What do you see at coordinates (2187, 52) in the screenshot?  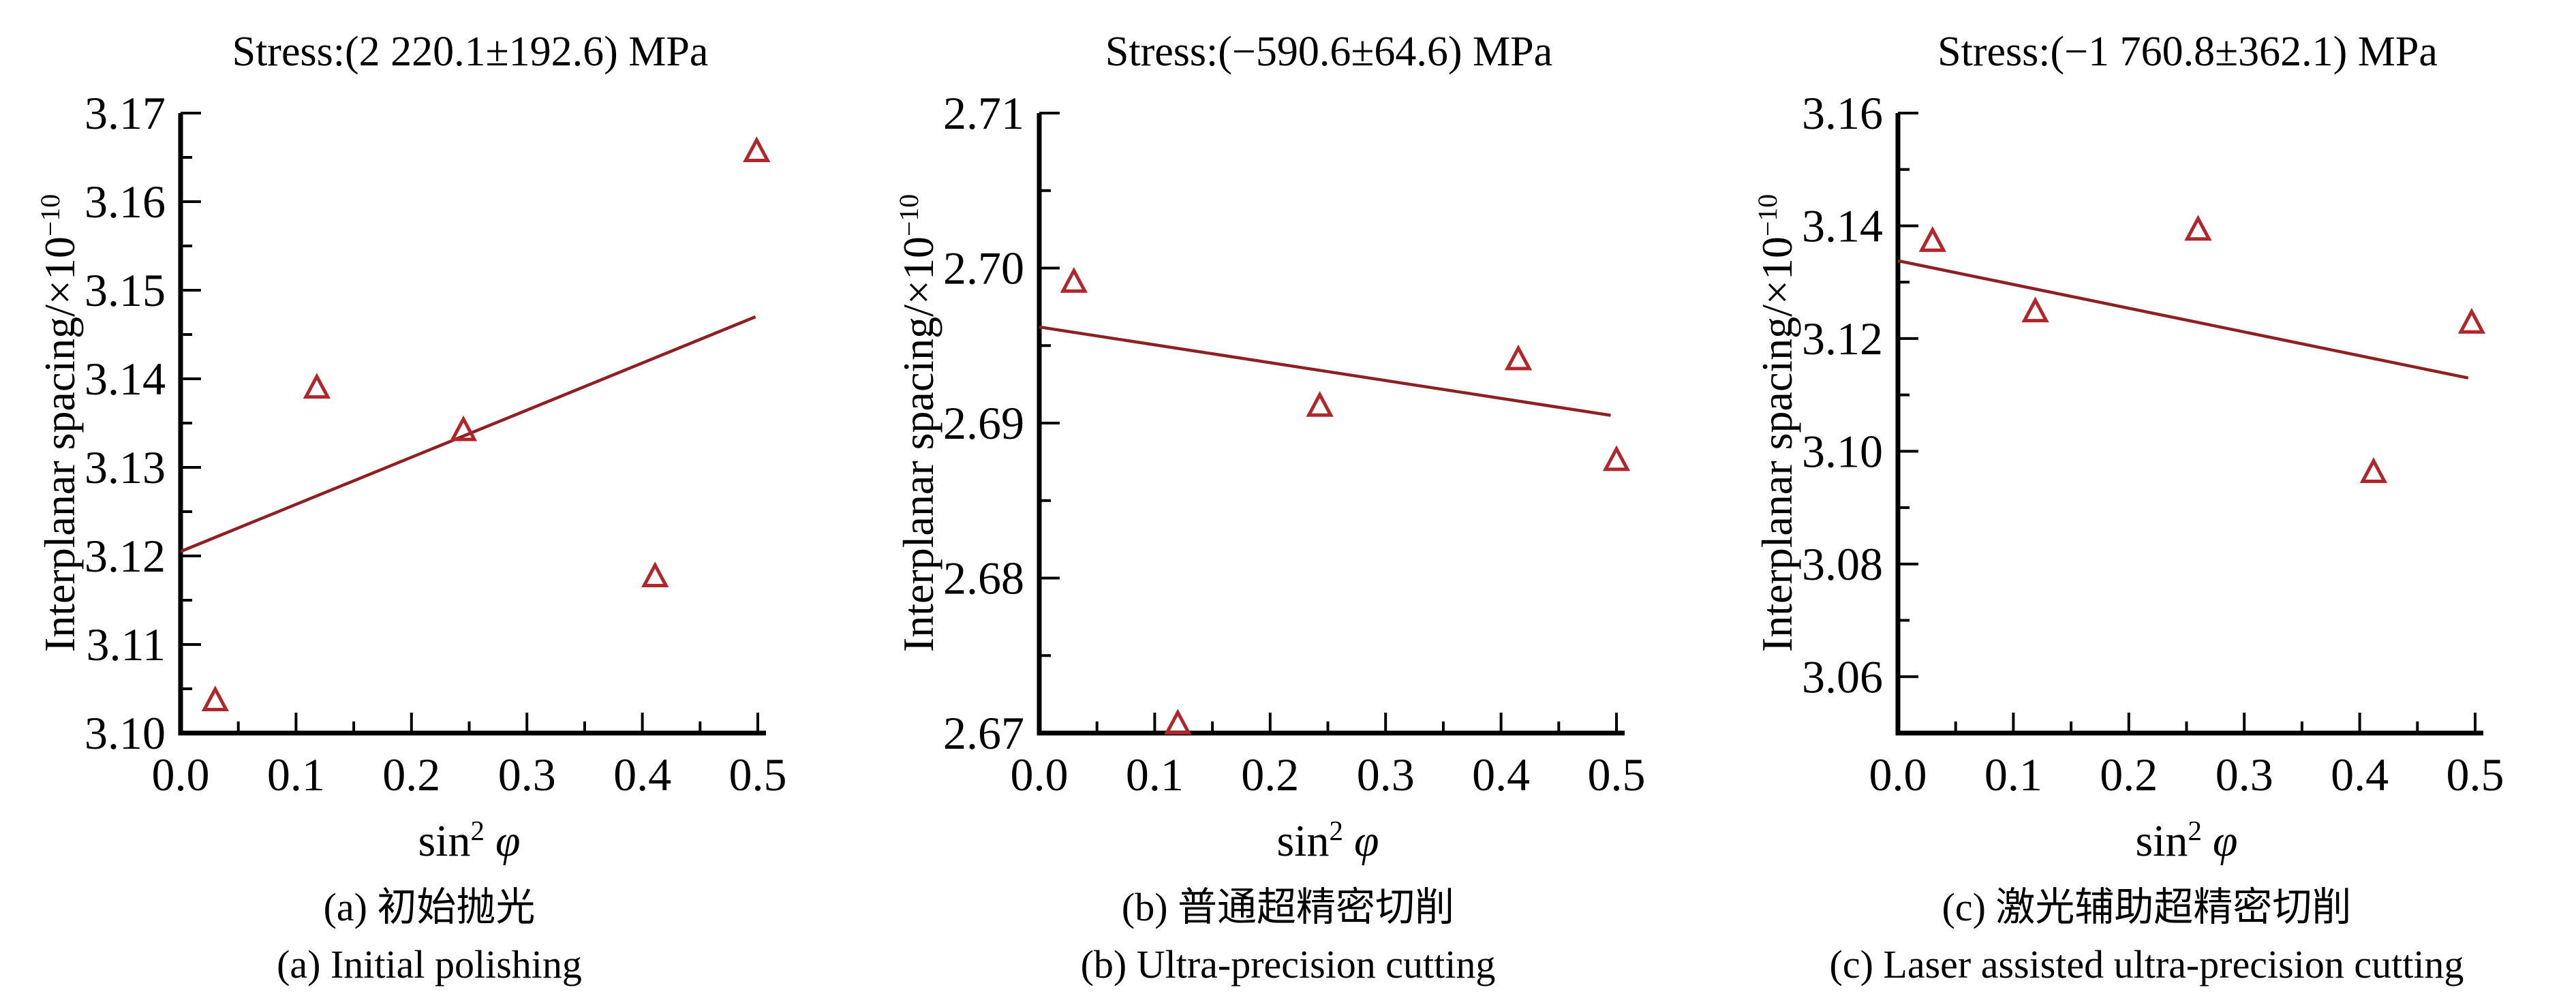 I see `chart-title: Stress:(−1 760.8±362.1) MPa` at bounding box center [2187, 52].